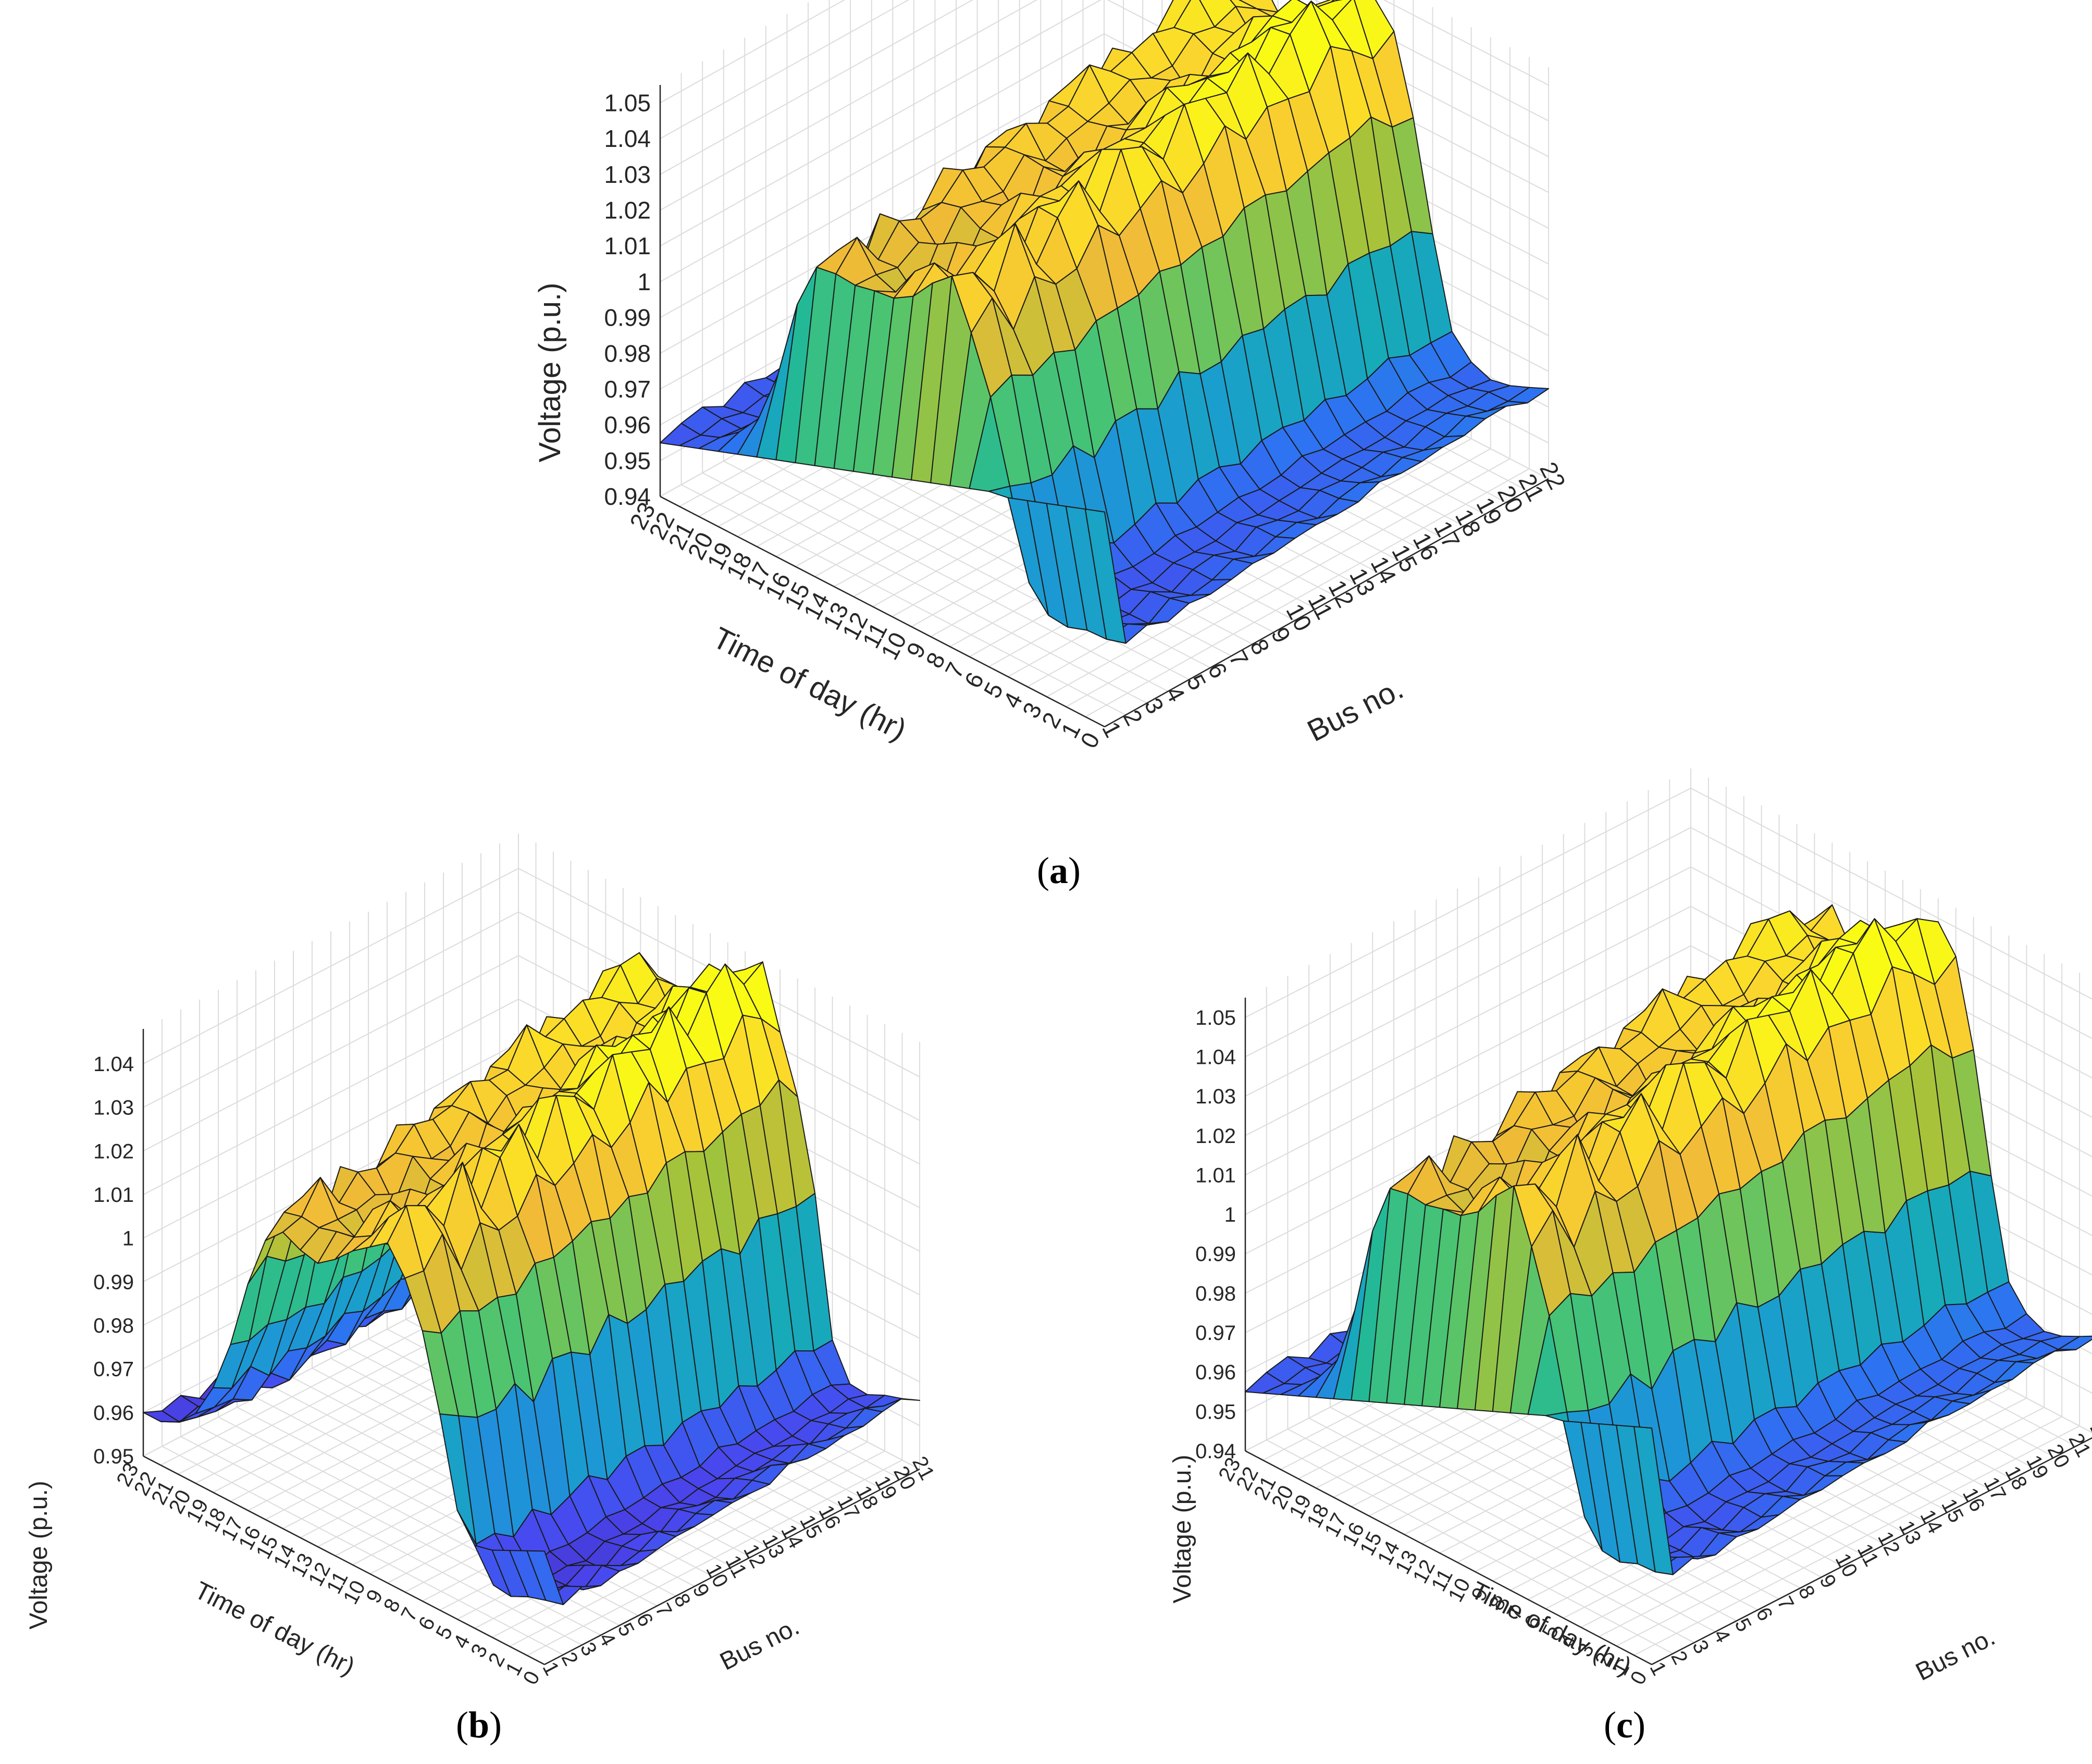  I want to click on time-axis-label: Time of day (hr), so click(1551, 1628).